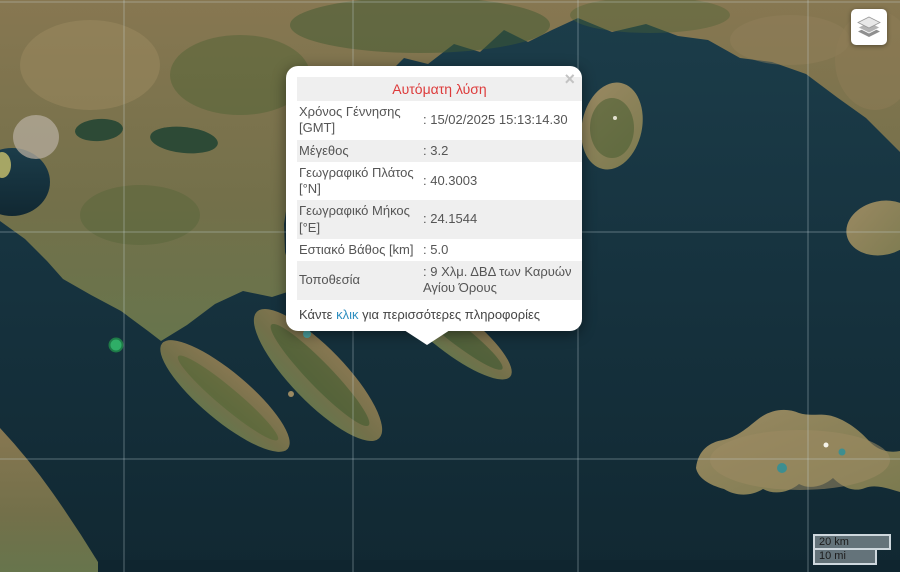 The image size is (900, 572). What do you see at coordinates (350, 120) in the screenshot?
I see `row-label: Χρόνος Γέννησης [GMT]` at bounding box center [350, 120].